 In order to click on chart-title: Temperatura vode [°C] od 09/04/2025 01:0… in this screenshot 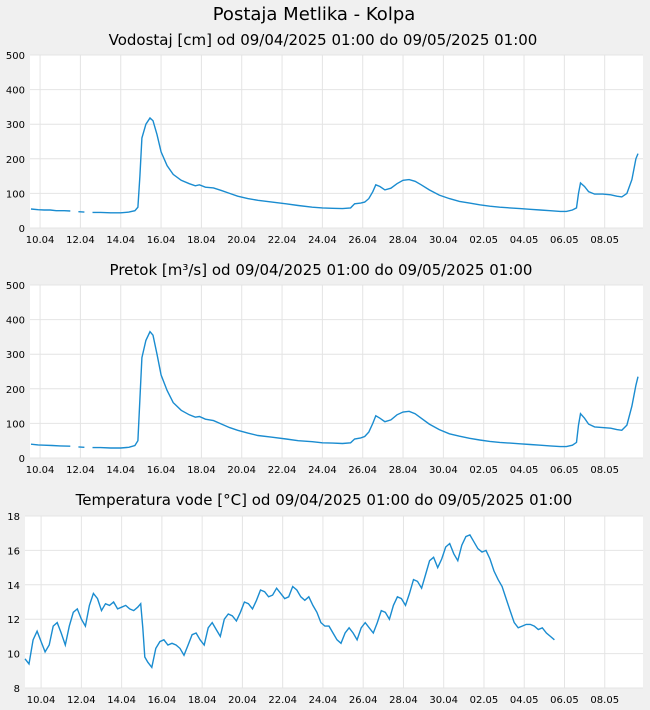, I will do `click(324, 500)`.